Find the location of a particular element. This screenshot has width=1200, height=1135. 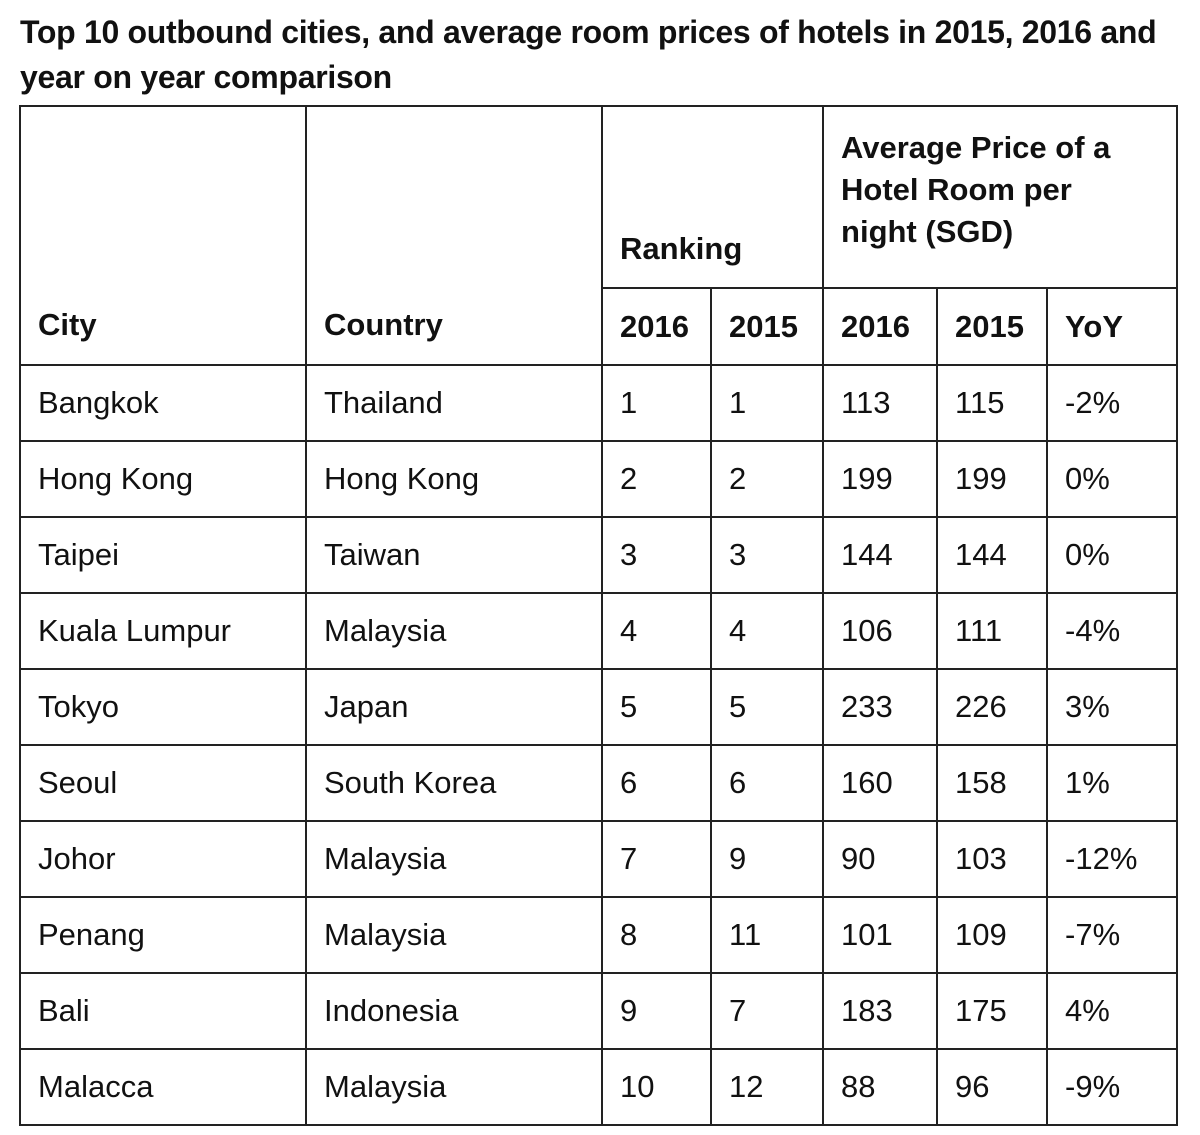

cell-price-2016: 183 is located at coordinates (880, 1011).